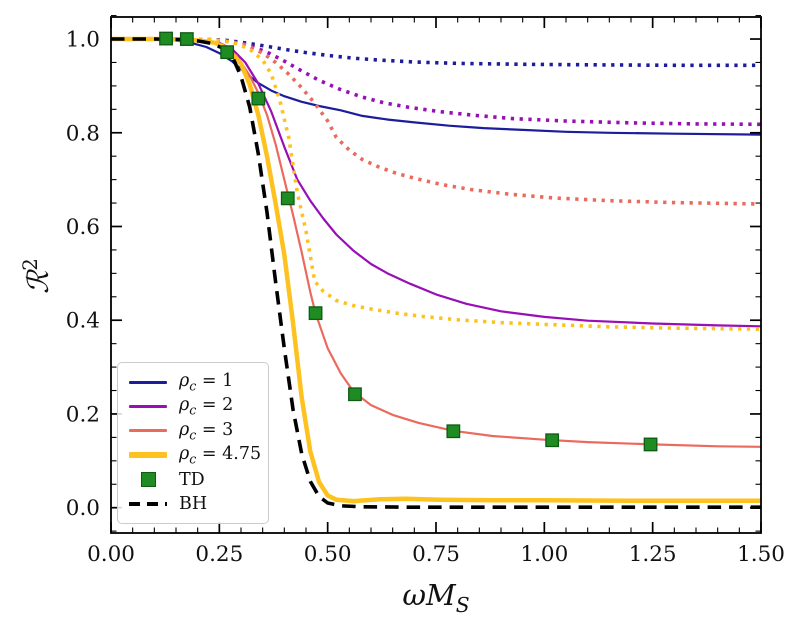  What do you see at coordinates (206, 382) in the screenshot?
I see `legend-label: ρc = 1` at bounding box center [206, 382].